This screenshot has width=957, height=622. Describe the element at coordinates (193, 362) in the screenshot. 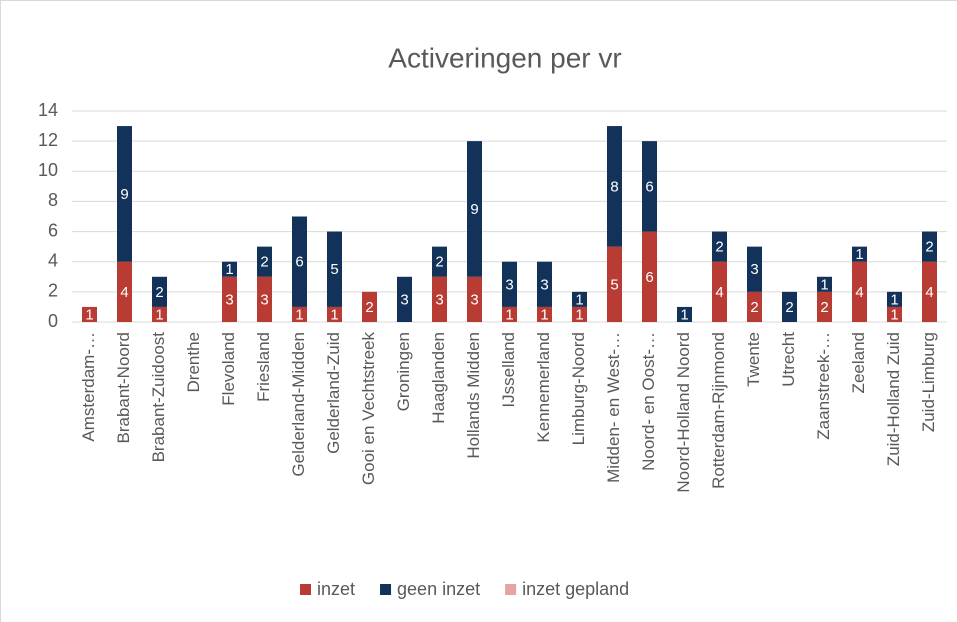

I see `x-tick-label: Drenthe` at that location.